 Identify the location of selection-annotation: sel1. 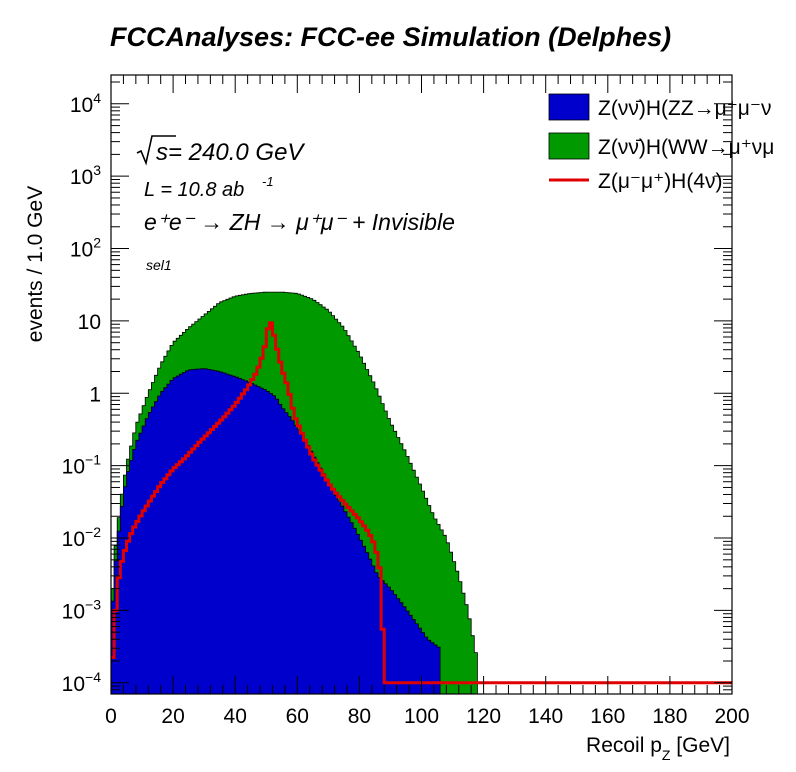
(159, 265).